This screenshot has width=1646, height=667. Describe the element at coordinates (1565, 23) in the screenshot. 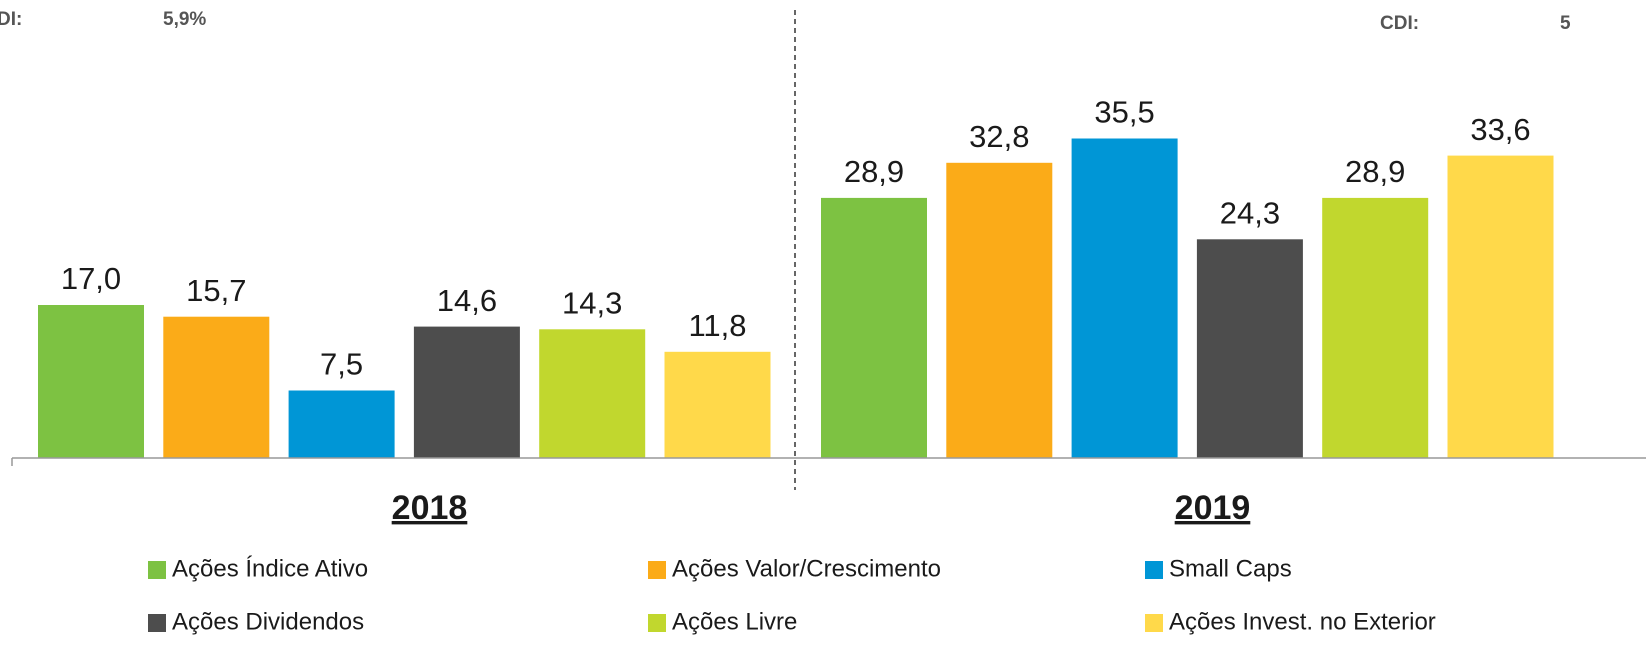

I see `annotation: 5` at that location.